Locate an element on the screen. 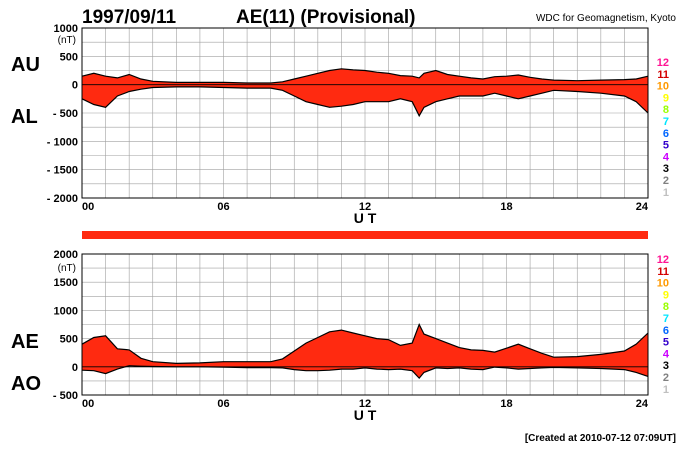 The height and width of the screenshot is (450, 700). bottom-y-tick-label: - 500 is located at coordinates (65, 396).